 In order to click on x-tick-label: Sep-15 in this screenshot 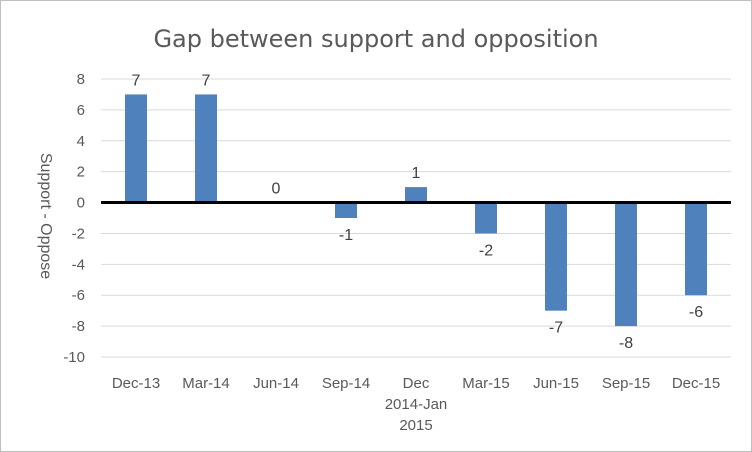, I will do `click(626, 383)`.